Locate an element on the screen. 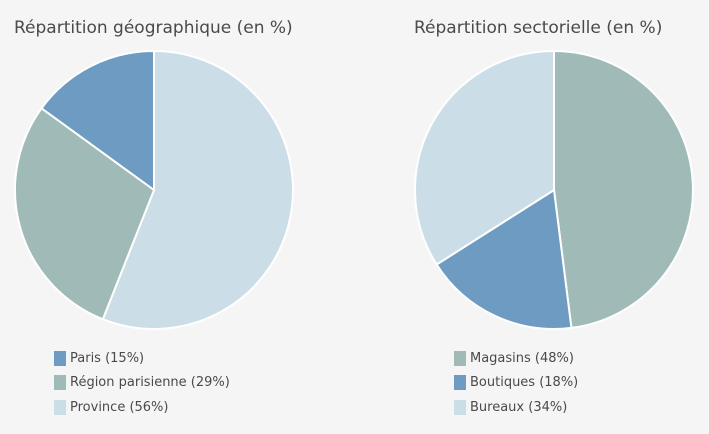 The height and width of the screenshot is (434, 709). legend-swatch-bureaux is located at coordinates (460, 407).